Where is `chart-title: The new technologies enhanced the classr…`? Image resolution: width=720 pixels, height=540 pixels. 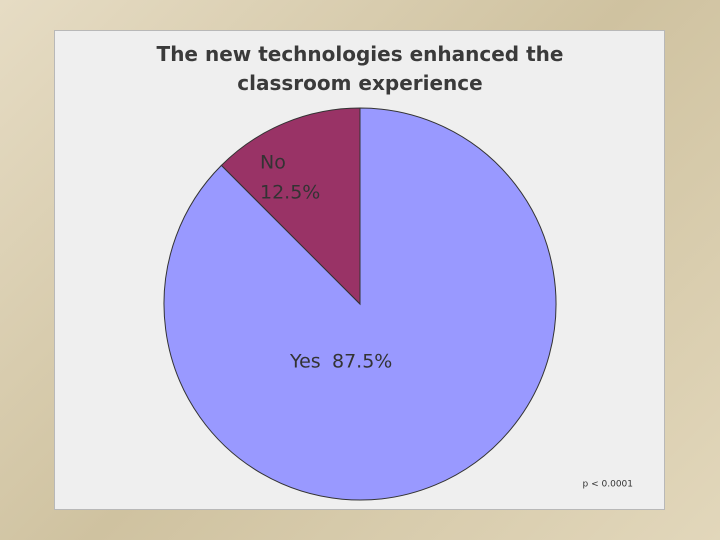
chart-title: The new technologies enhanced the classr… is located at coordinates (360, 68).